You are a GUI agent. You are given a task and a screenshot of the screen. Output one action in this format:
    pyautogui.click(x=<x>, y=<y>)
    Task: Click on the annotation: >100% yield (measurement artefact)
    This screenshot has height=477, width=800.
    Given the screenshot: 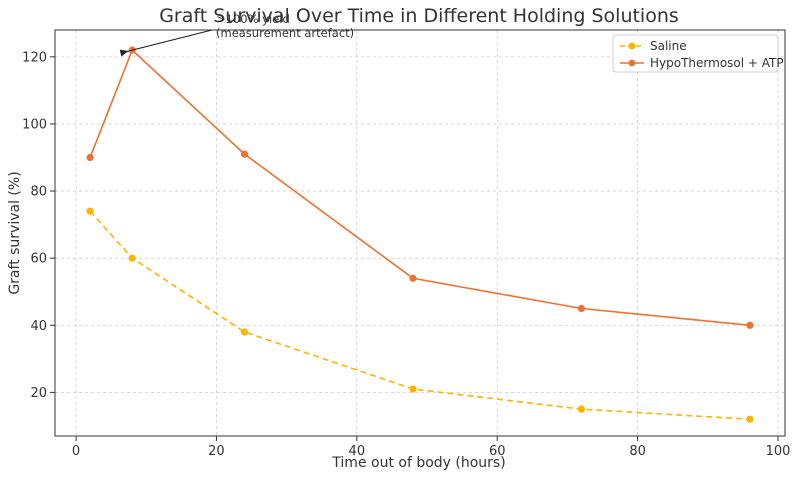 What is the action you would take?
    pyautogui.click(x=236, y=34)
    